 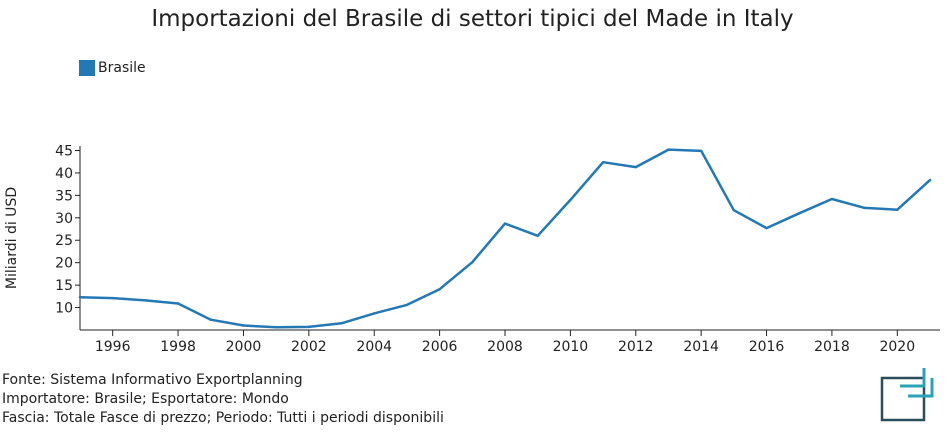 What do you see at coordinates (64, 219) in the screenshot?
I see `y-tick-label: 30` at bounding box center [64, 219].